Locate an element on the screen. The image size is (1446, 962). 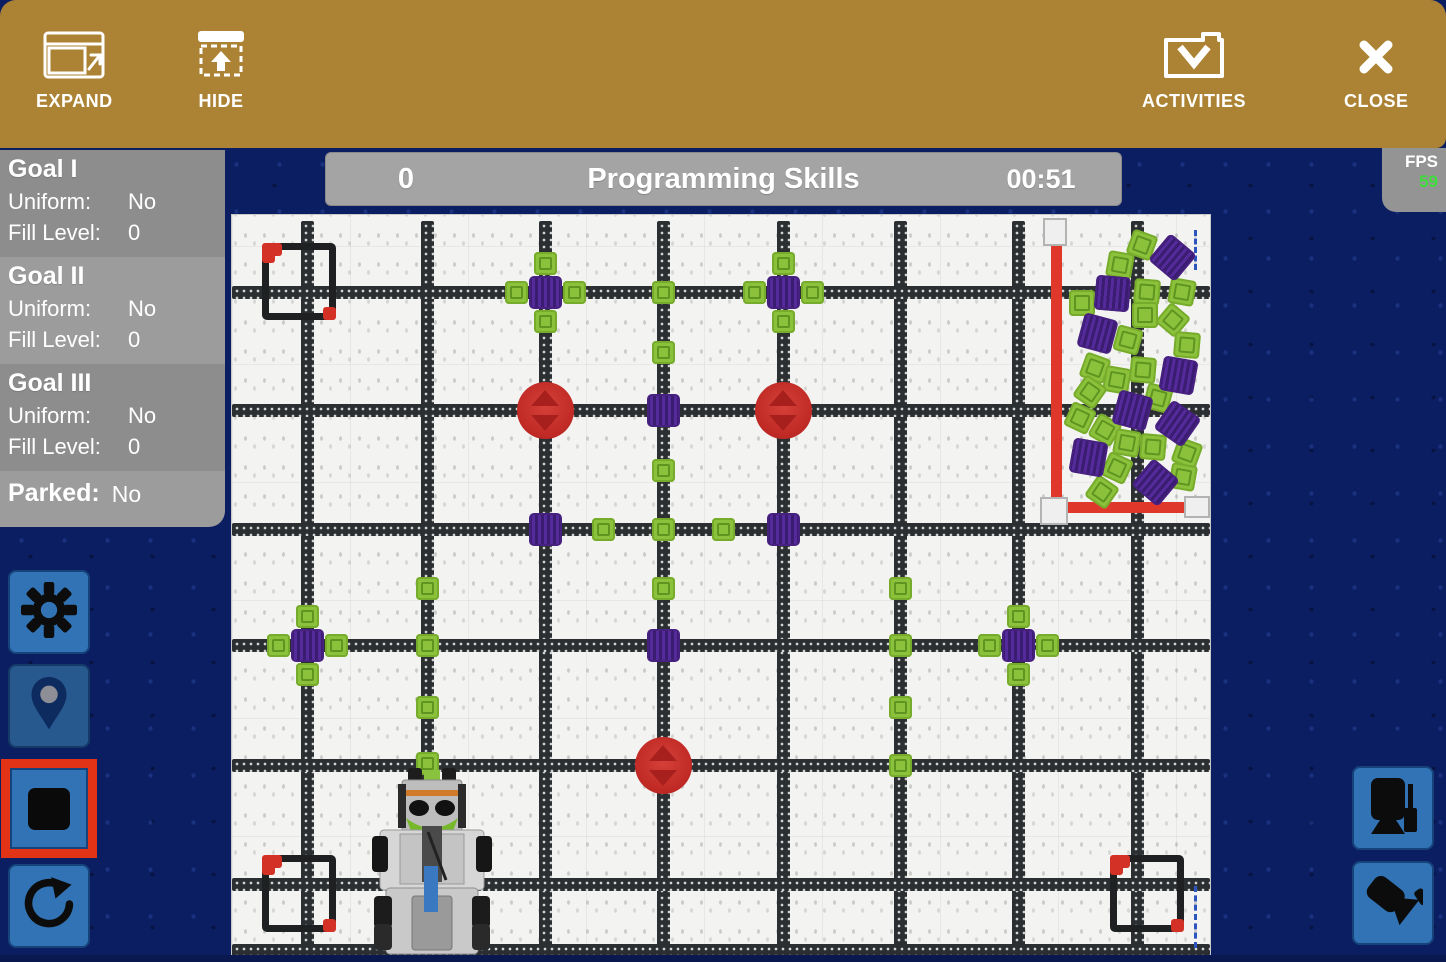
hide-icon is located at coordinates (221, 48).